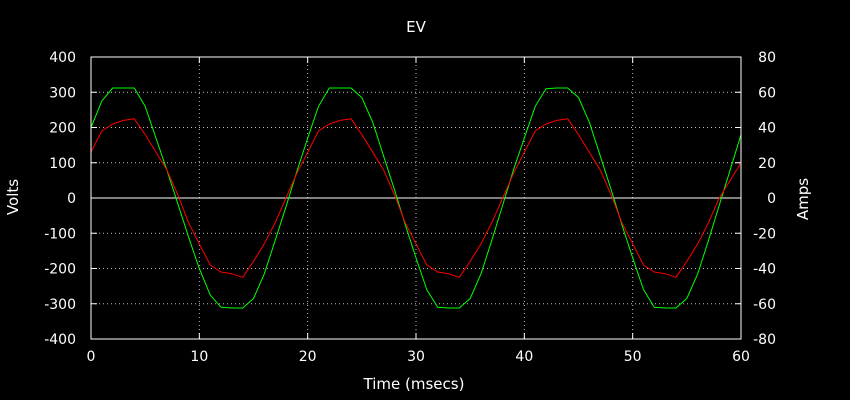 The height and width of the screenshot is (400, 850). I want to click on x-tick-label: 50, so click(633, 357).